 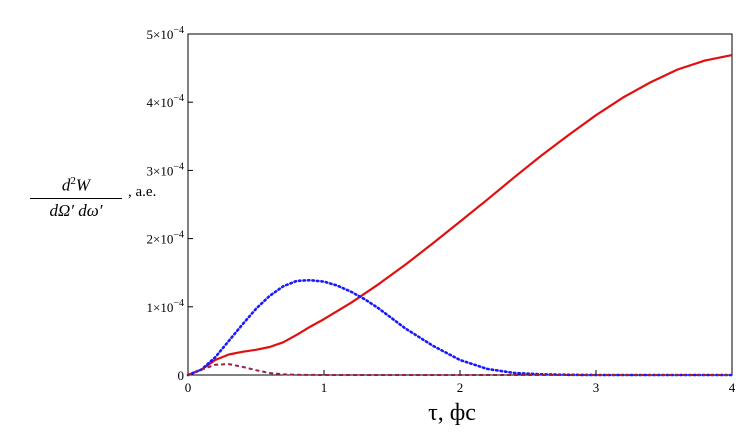 I want to click on x-axis-label: τ, фс, so click(x=452, y=413).